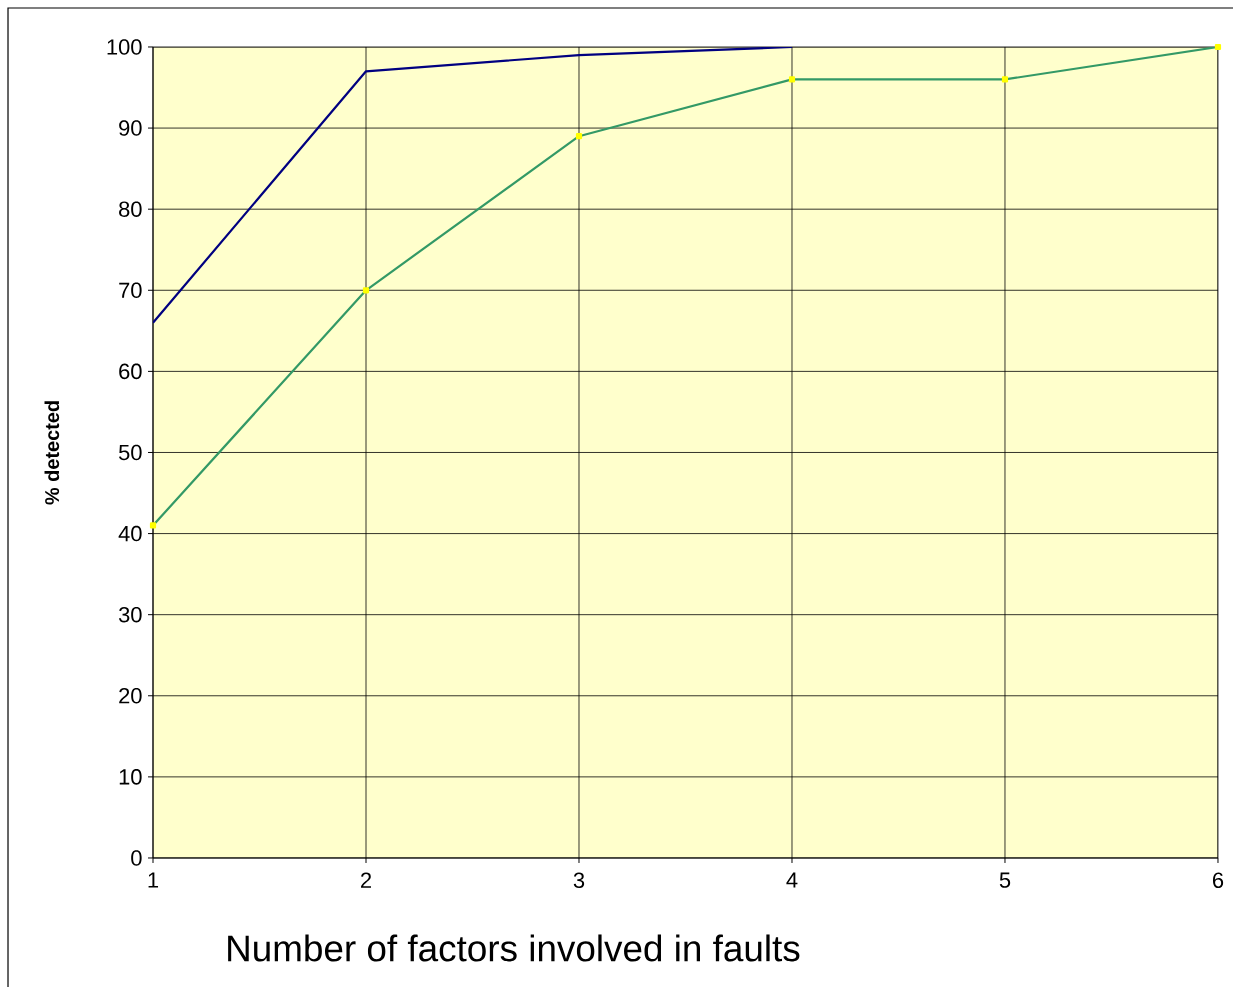  What do you see at coordinates (1218, 880) in the screenshot?
I see `x-tick-label: 6` at bounding box center [1218, 880].